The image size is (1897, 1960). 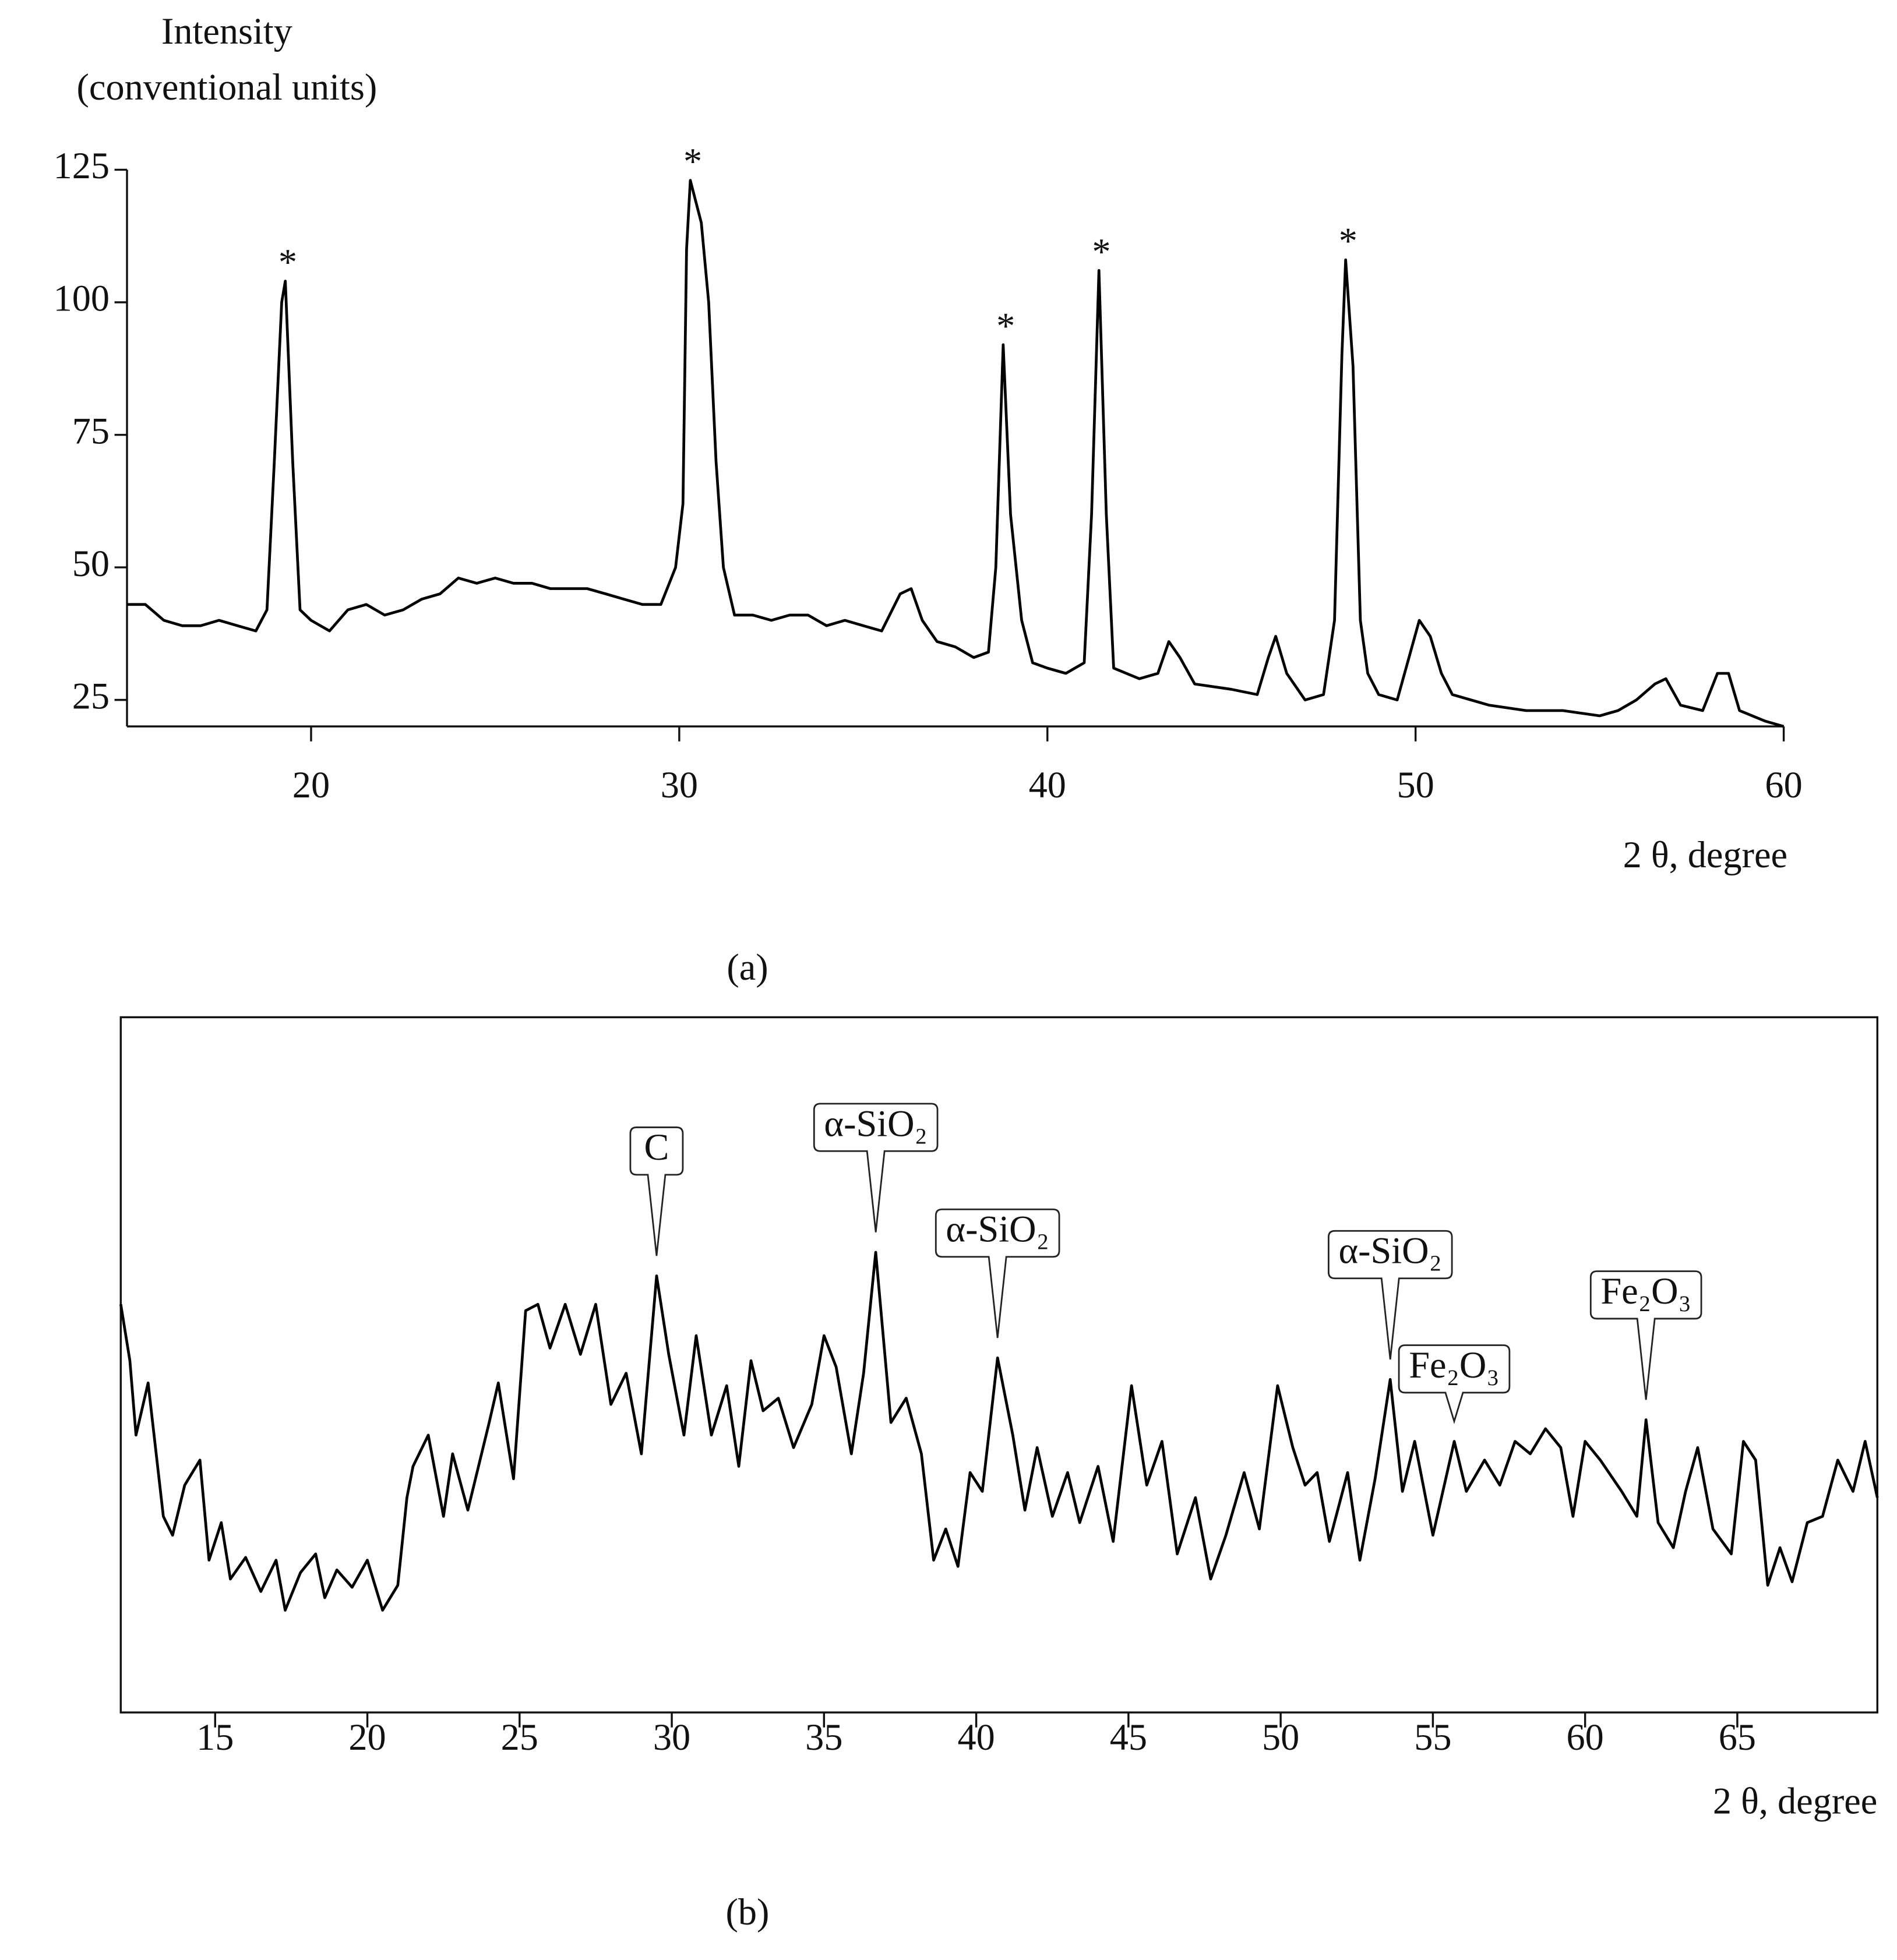 I want to click on x-tick-label: 35, so click(x=823, y=1737).